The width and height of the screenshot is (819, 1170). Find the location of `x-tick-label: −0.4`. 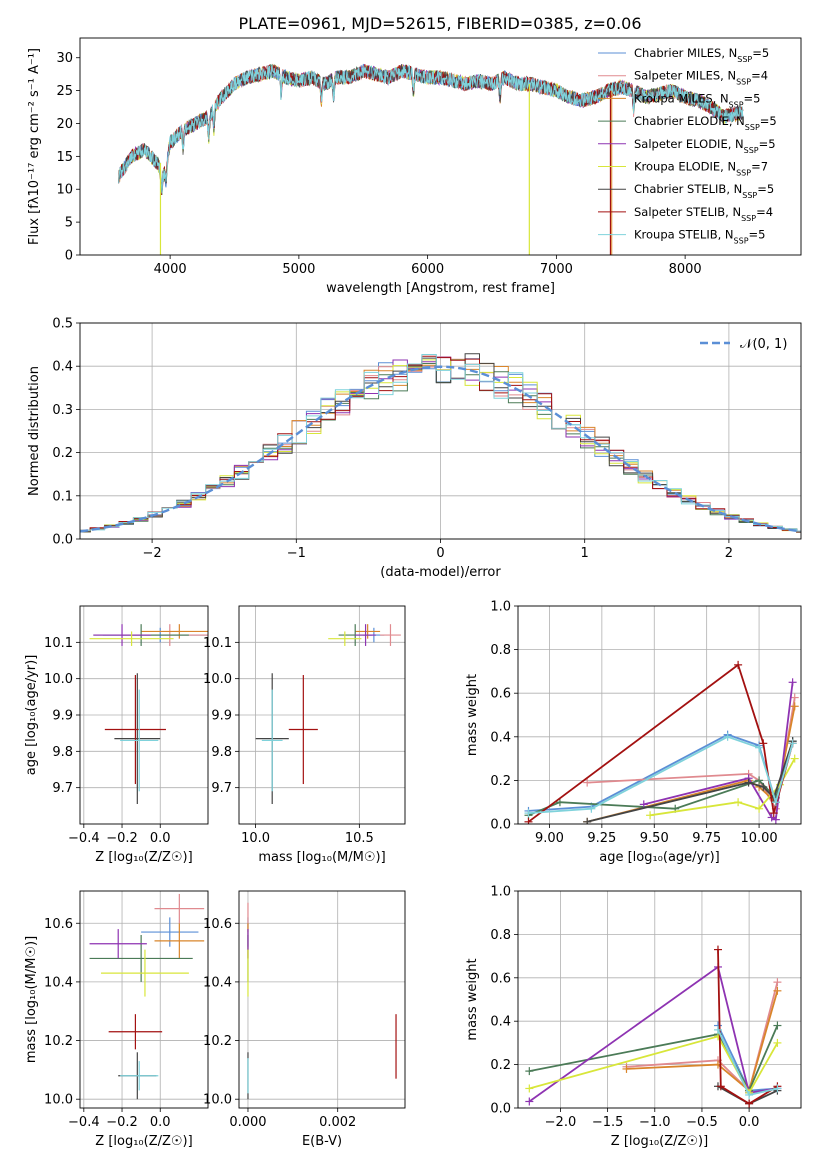

x-tick-label: −0.4 is located at coordinates (84, 838).